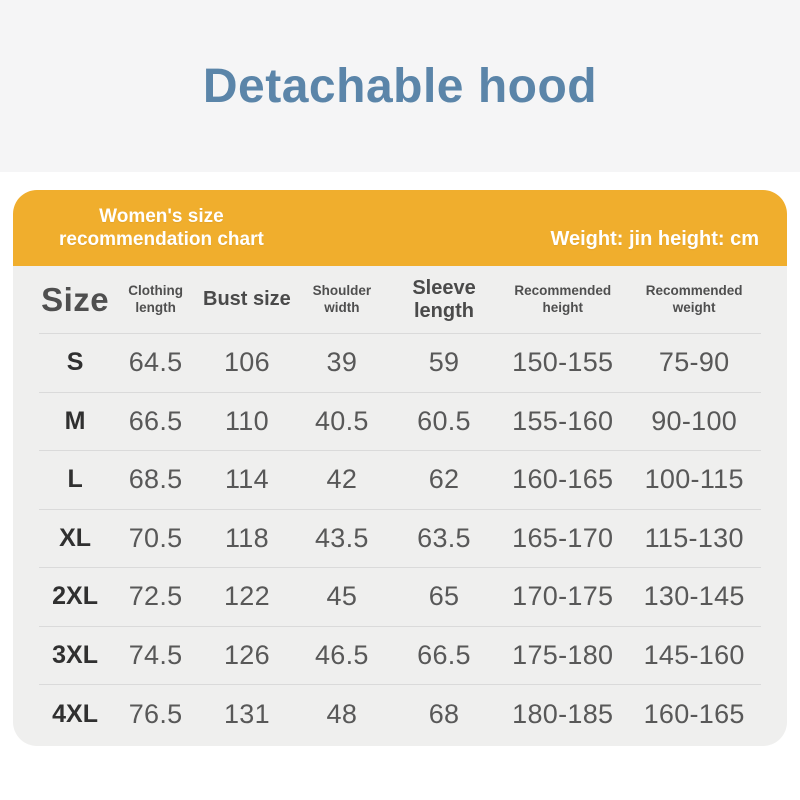 The width and height of the screenshot is (800, 800). Describe the element at coordinates (75, 713) in the screenshot. I see `size-cell: 4XL` at that location.